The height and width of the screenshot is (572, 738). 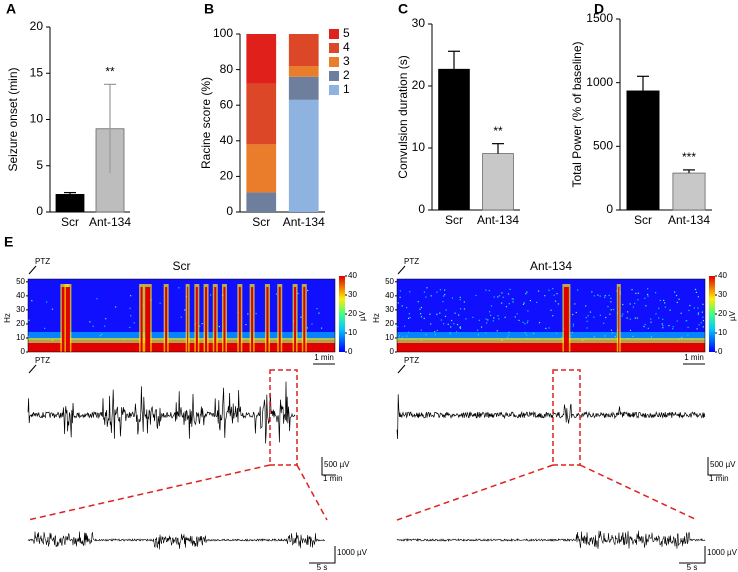 What do you see at coordinates (551, 539) in the screenshot?
I see `zoom-trace` at bounding box center [551, 539].